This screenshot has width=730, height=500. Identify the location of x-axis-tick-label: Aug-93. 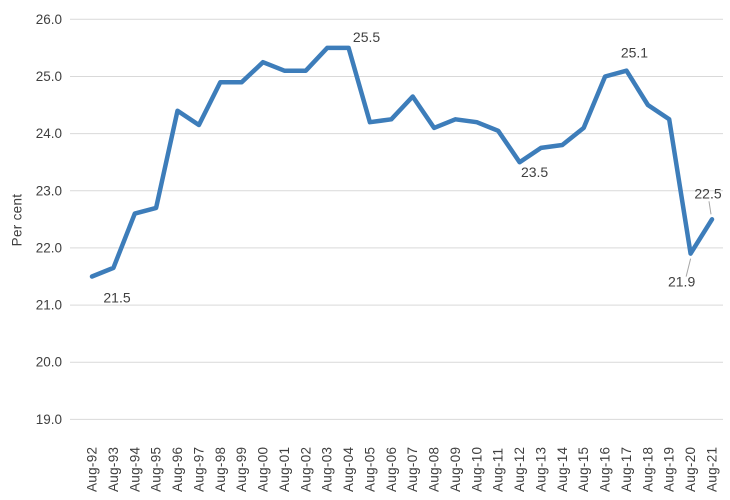
(113, 469).